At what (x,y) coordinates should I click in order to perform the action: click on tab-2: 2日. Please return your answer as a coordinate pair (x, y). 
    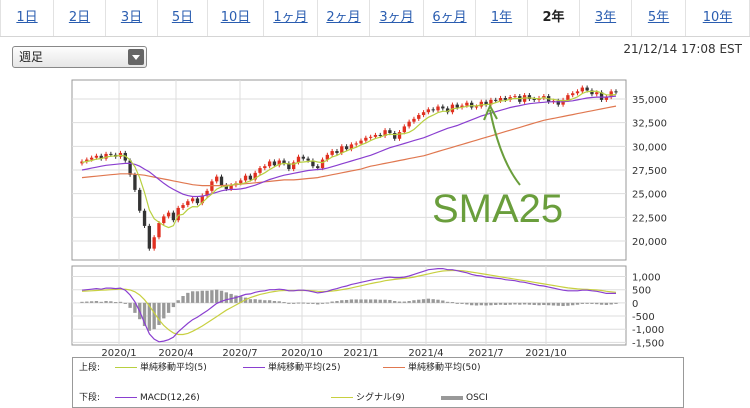
    Looking at the image, I should click on (80, 18).